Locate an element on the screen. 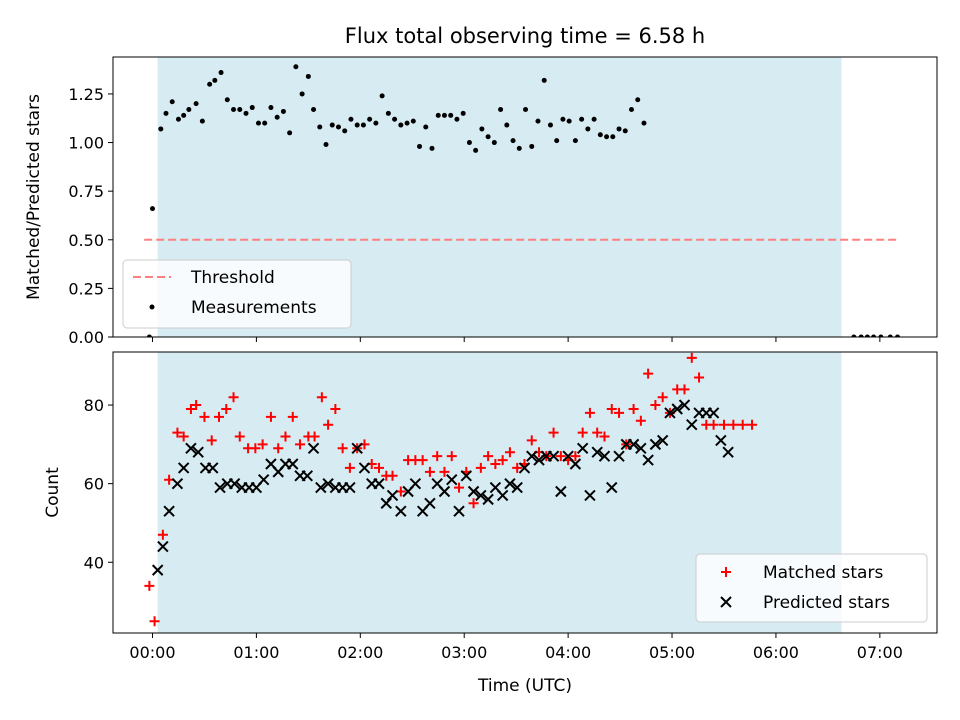 This screenshot has height=720, width=960. legend-box is located at coordinates (237, 294).